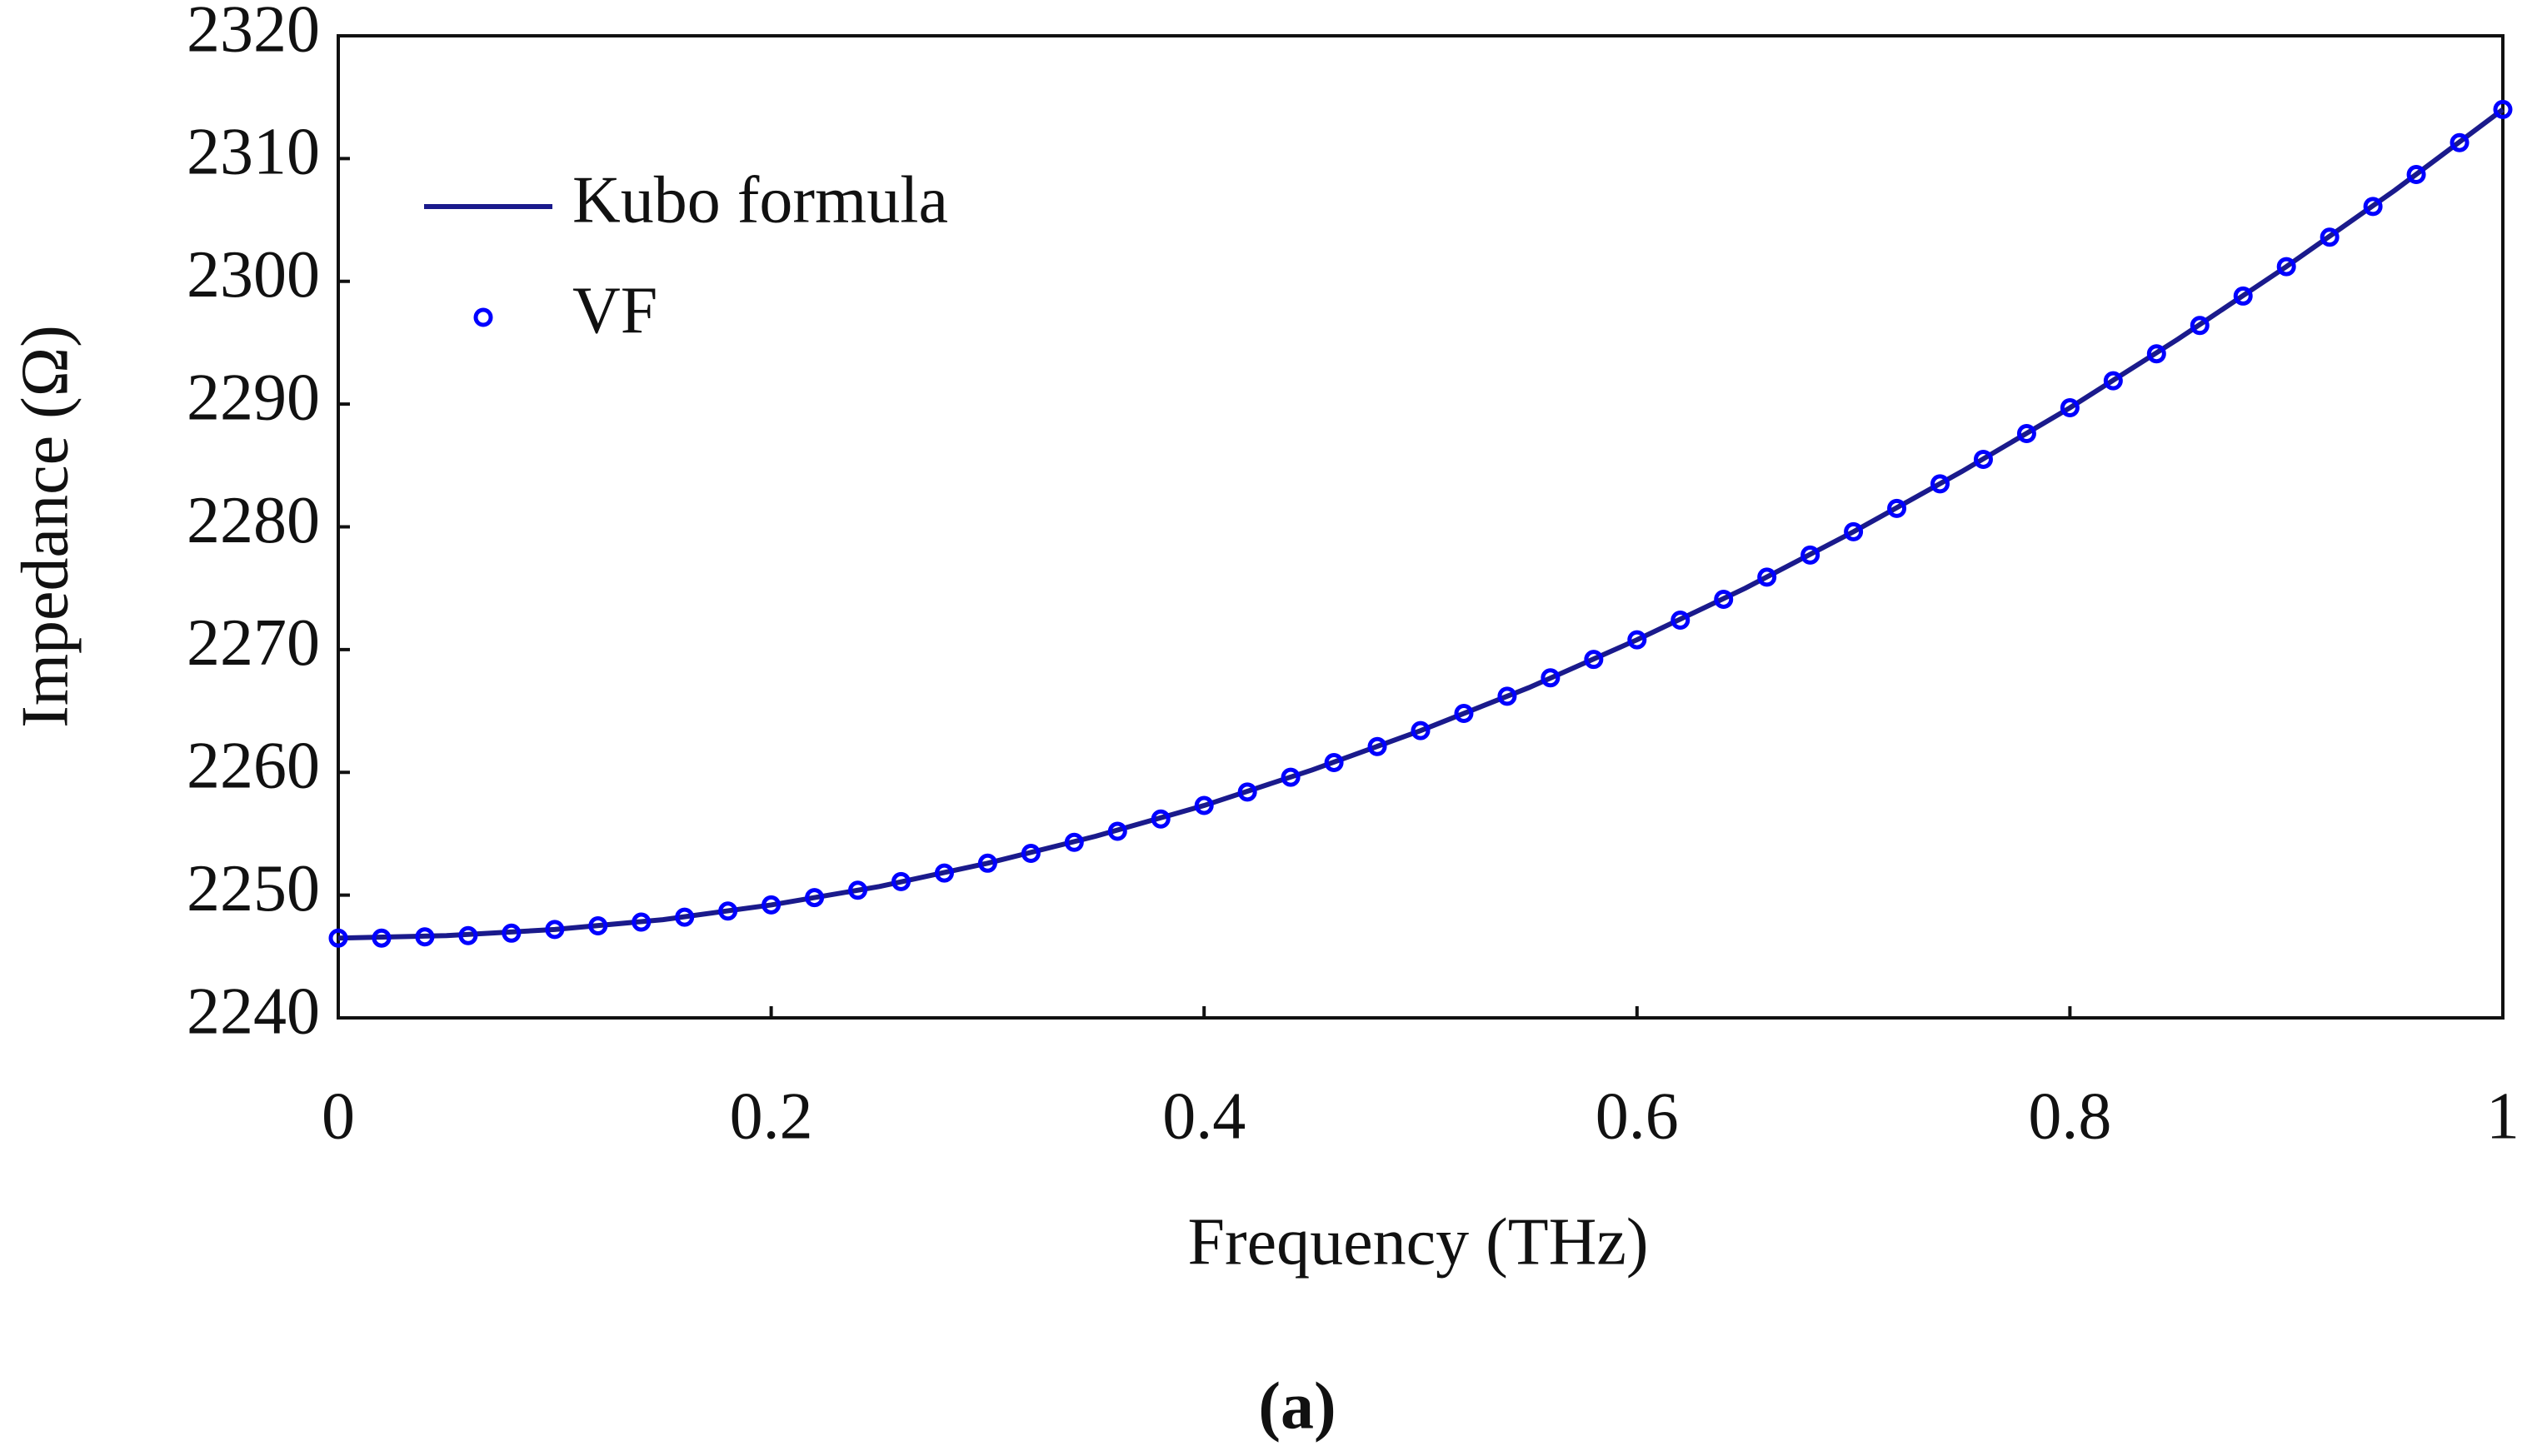 The image size is (2527, 1456). Describe the element at coordinates (1637, 1116) in the screenshot. I see `x-tick-label: 0.6` at that location.